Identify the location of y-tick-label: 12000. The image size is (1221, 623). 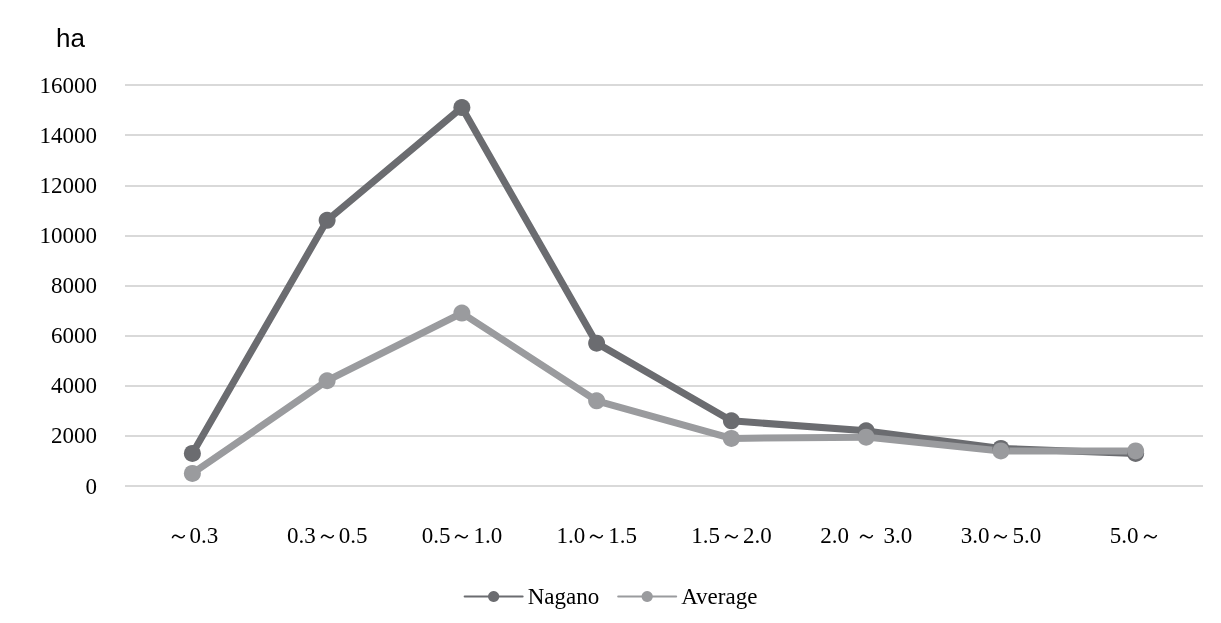
(68, 185).